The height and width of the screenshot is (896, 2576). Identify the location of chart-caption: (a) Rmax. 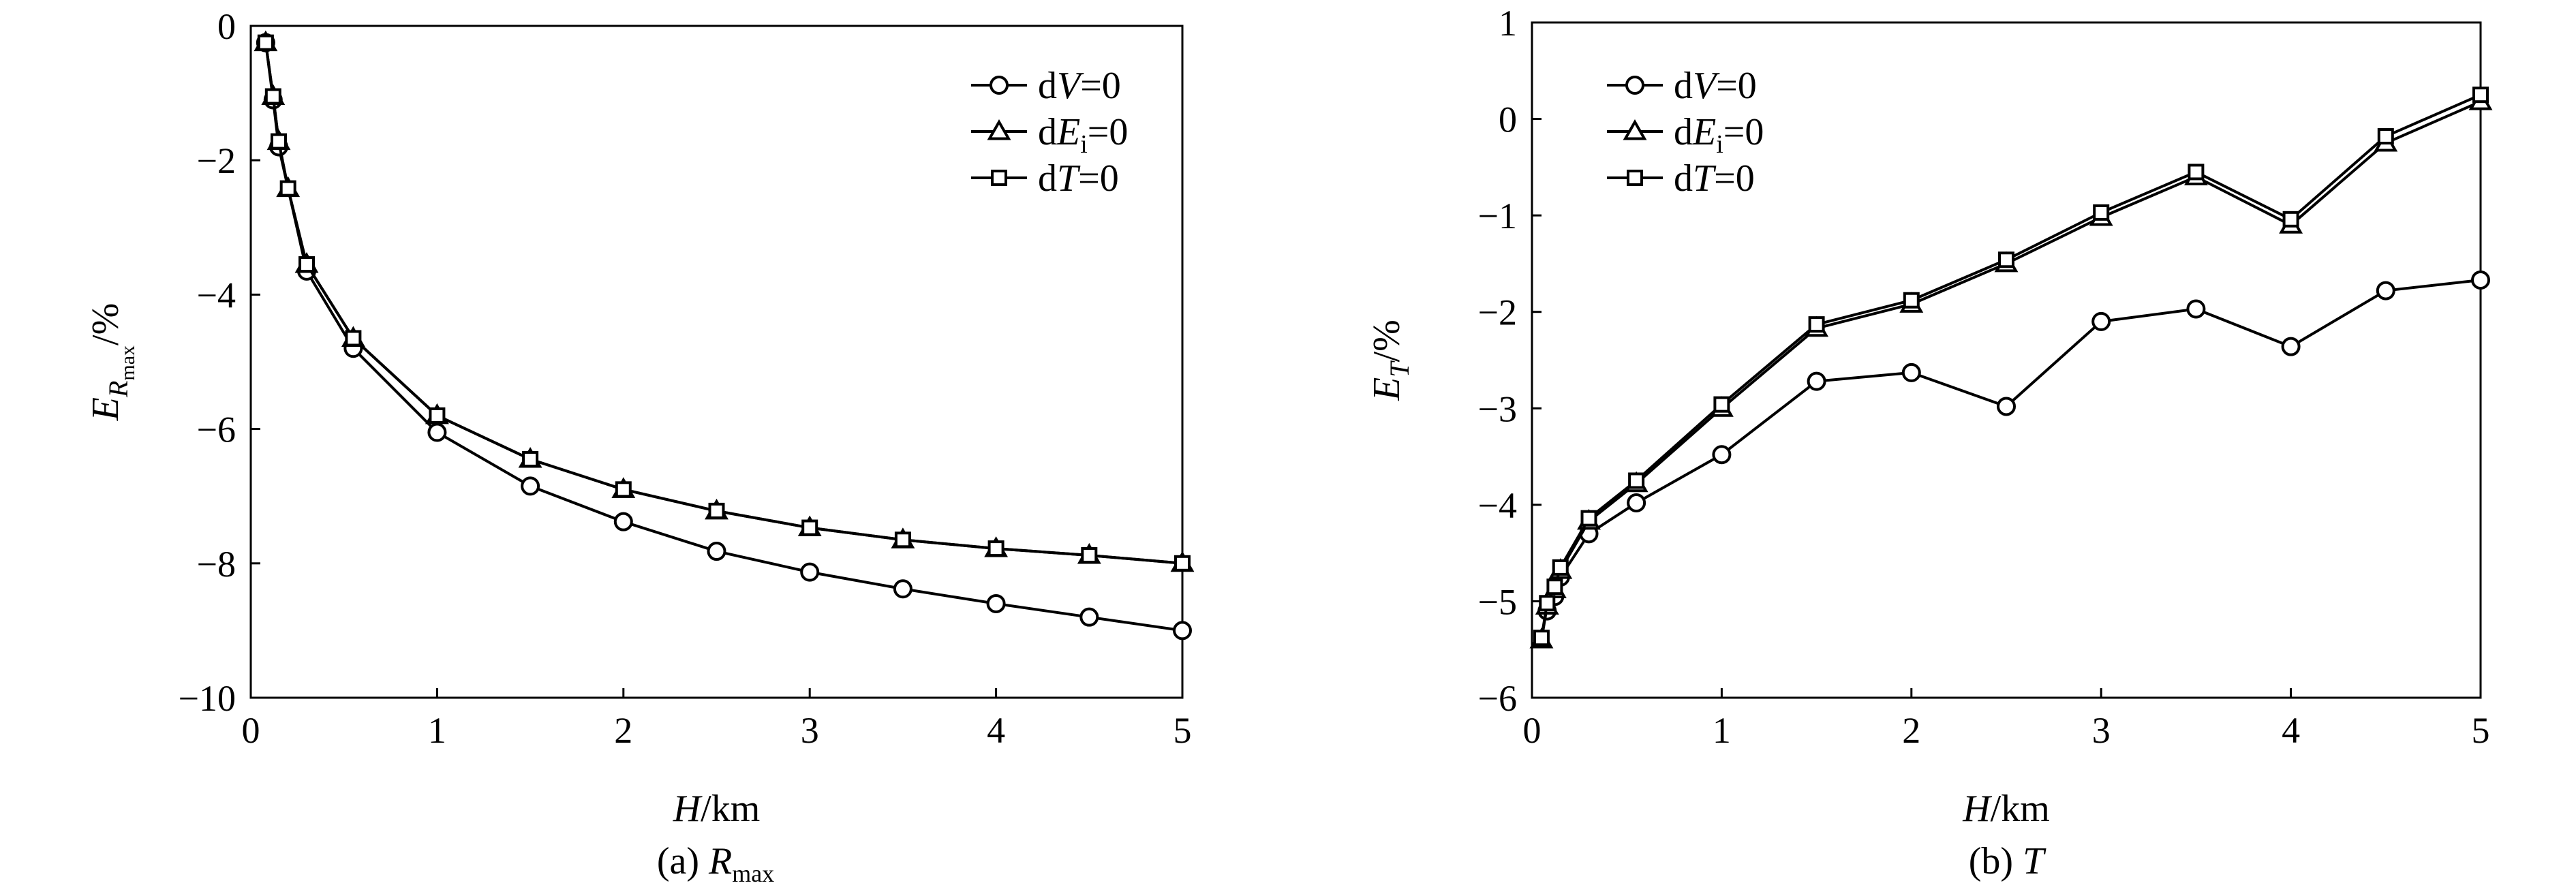
(716, 863).